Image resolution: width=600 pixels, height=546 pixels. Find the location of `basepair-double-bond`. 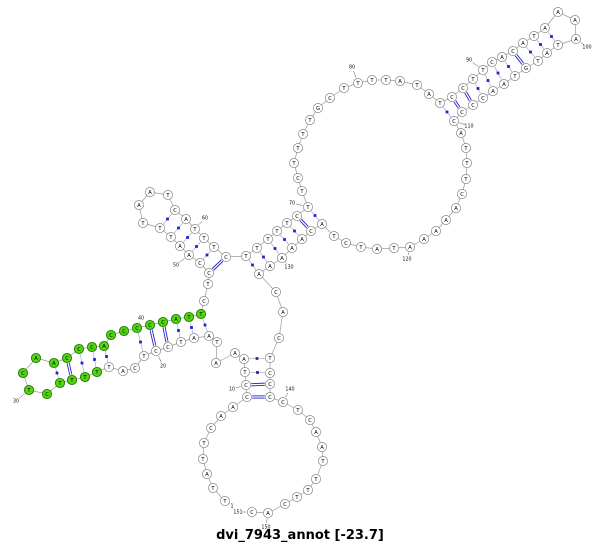

basepair-double-bond is located at coordinates (166, 334).